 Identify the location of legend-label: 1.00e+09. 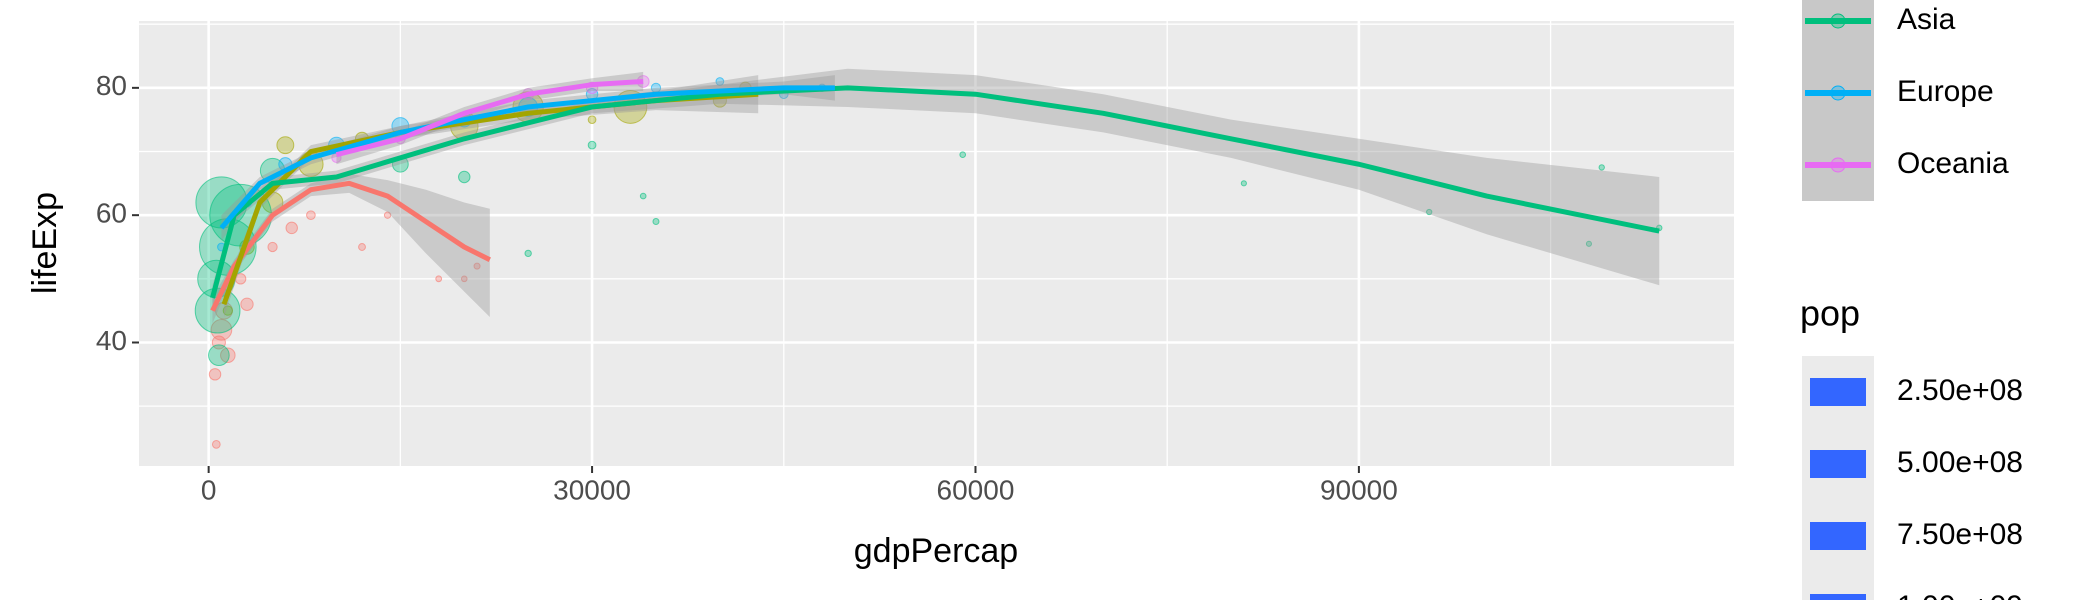
(1960, 595).